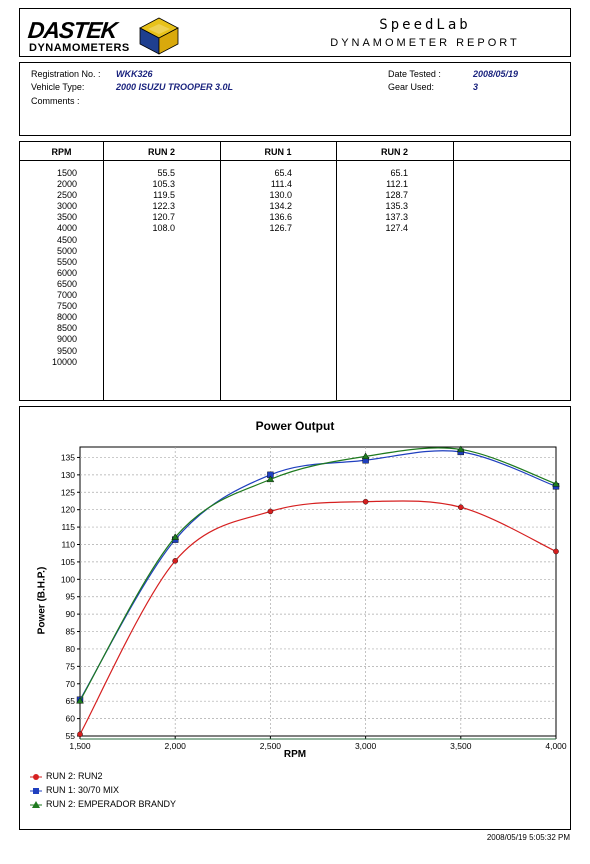 Image resolution: width=590 pixels, height=864 pixels. What do you see at coordinates (161, 152) in the screenshot?
I see `table-header-run2: RUN 2` at bounding box center [161, 152].